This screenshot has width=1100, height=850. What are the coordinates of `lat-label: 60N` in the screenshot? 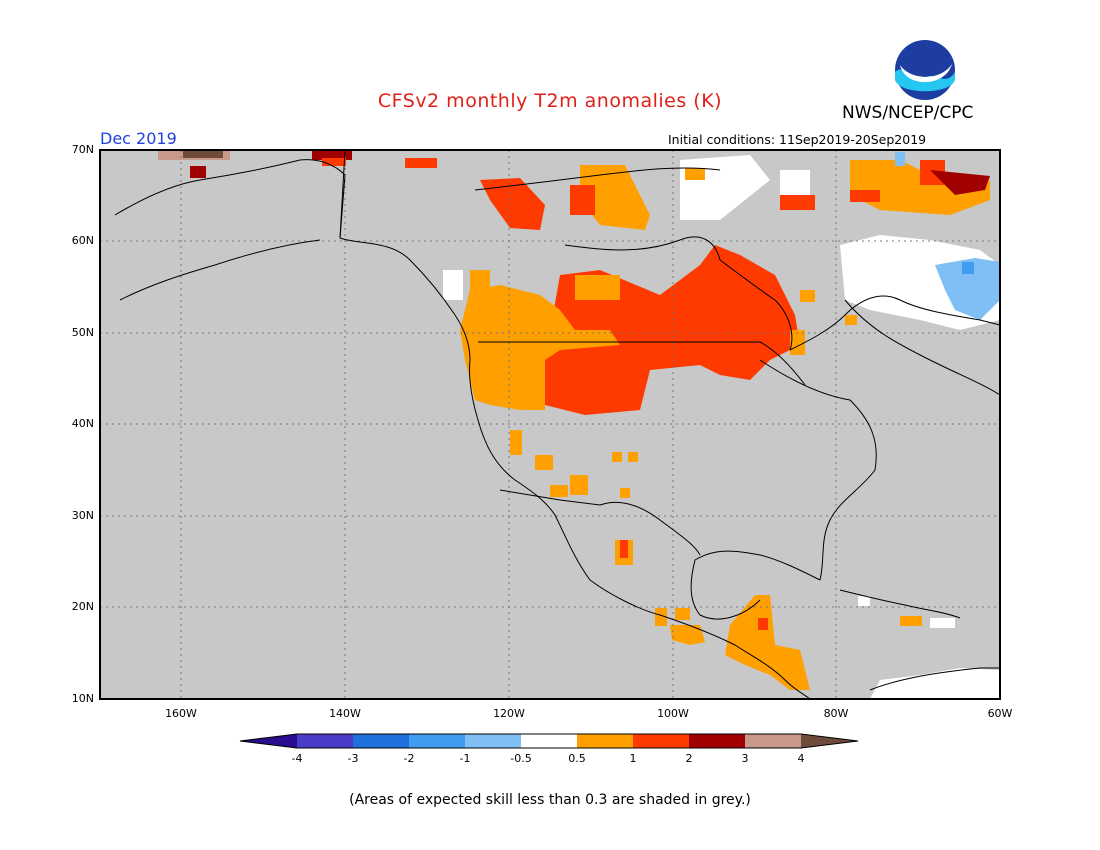 It's located at (82, 240).